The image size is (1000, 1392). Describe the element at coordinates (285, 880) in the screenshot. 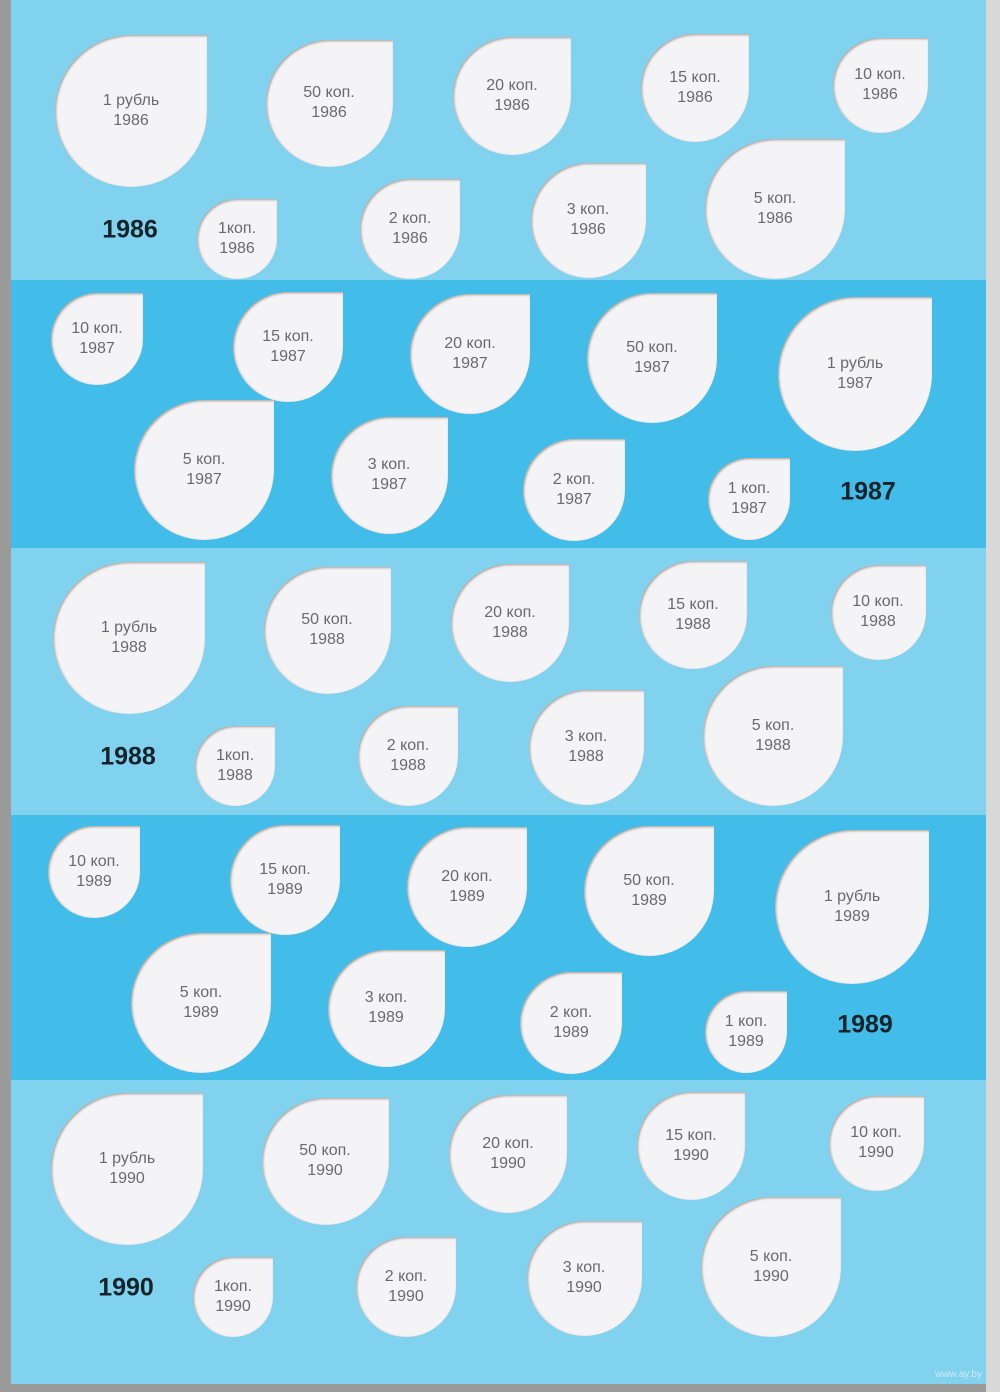

I see `coin-slot: 15 коп. 1989` at that location.